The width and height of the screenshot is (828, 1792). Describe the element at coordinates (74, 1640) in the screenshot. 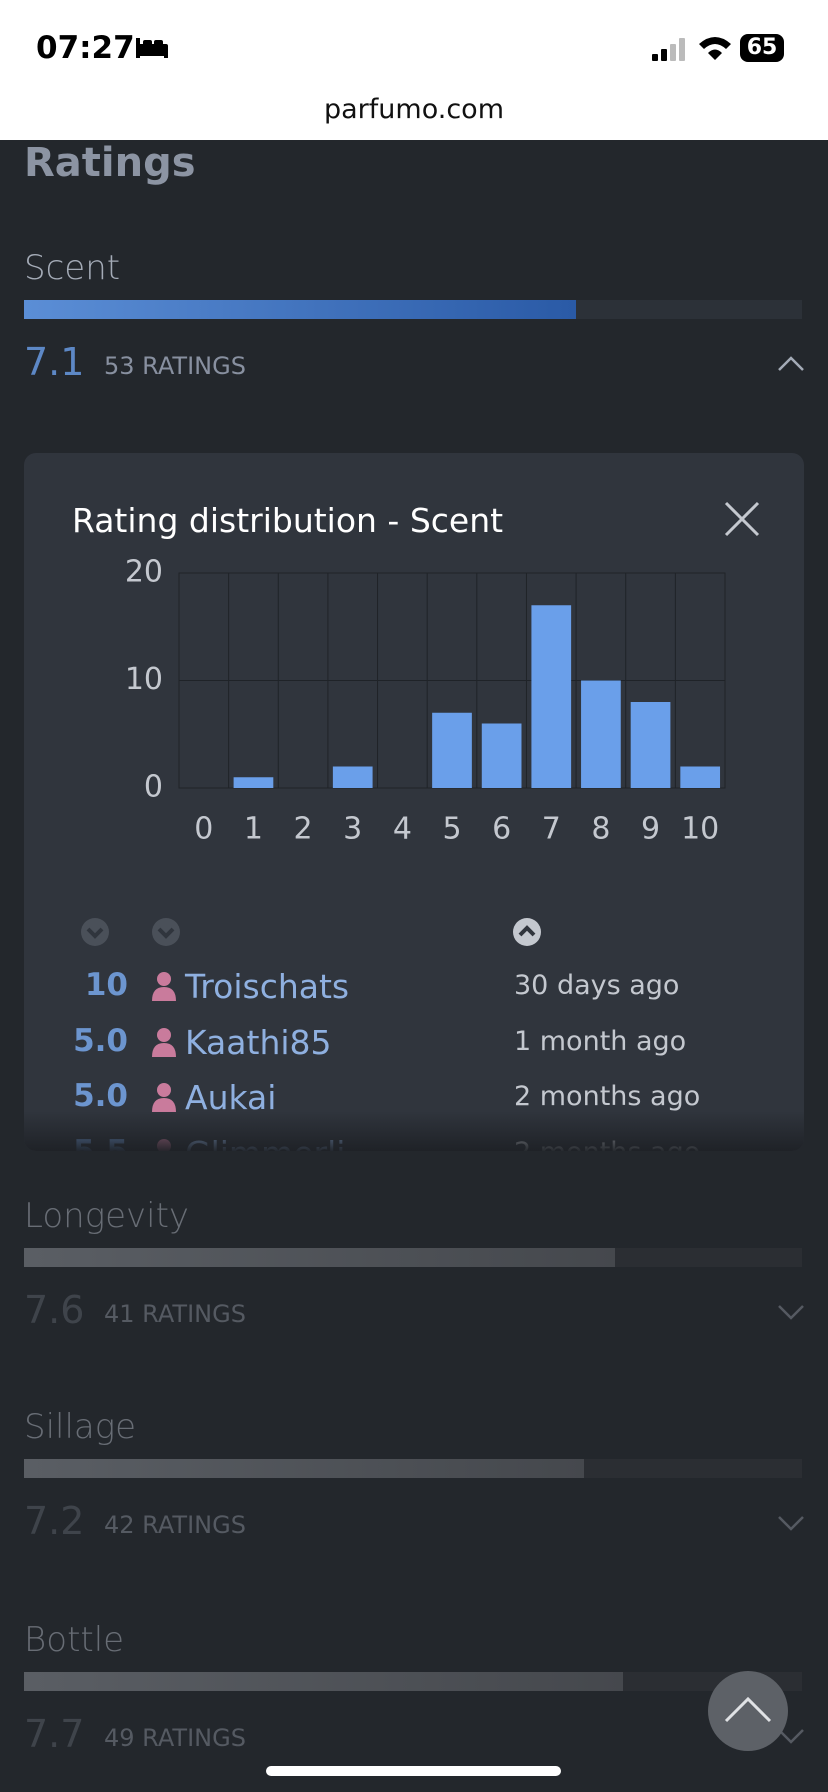

I see `section-label: Bottle` at that location.